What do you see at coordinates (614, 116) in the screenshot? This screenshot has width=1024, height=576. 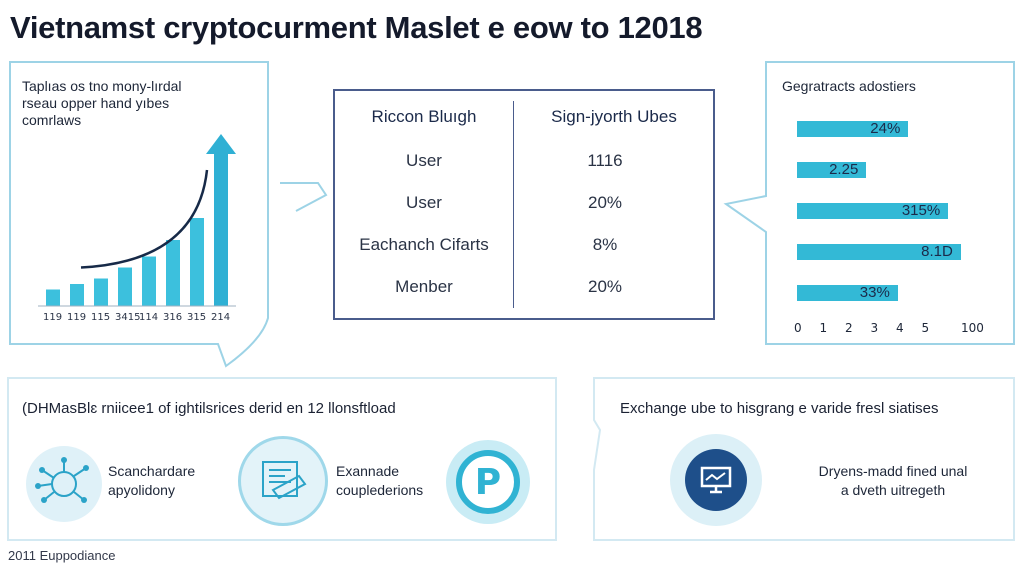 I see `table-header-col2: Sign-jyorth Ubes` at bounding box center [614, 116].